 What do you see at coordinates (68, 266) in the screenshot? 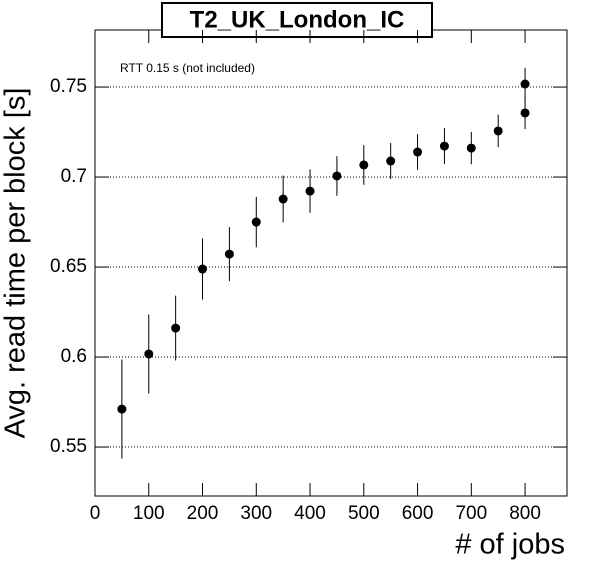
I see `y-tick-label: 0.65` at bounding box center [68, 266].